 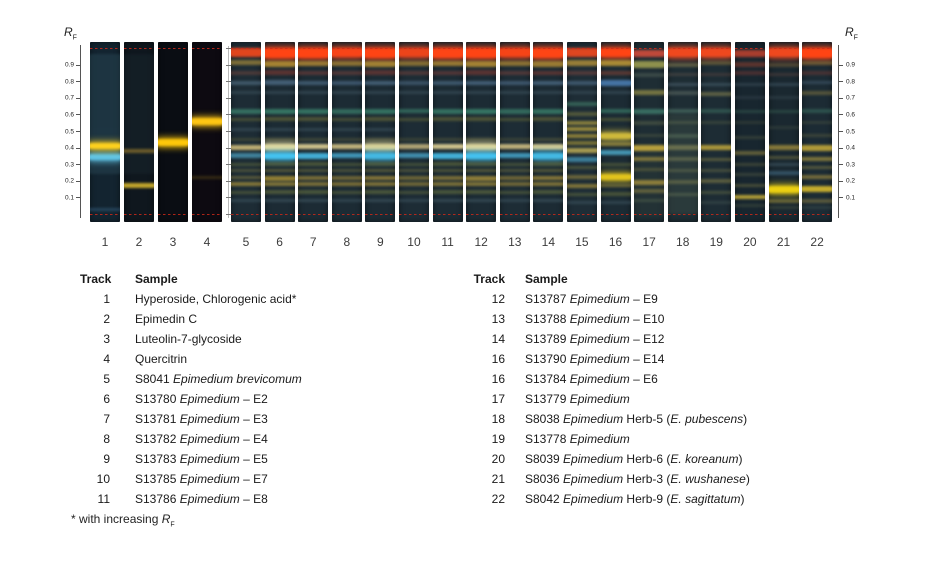 What do you see at coordinates (851, 33) in the screenshot?
I see `rf-axis-title-right: RF` at bounding box center [851, 33].